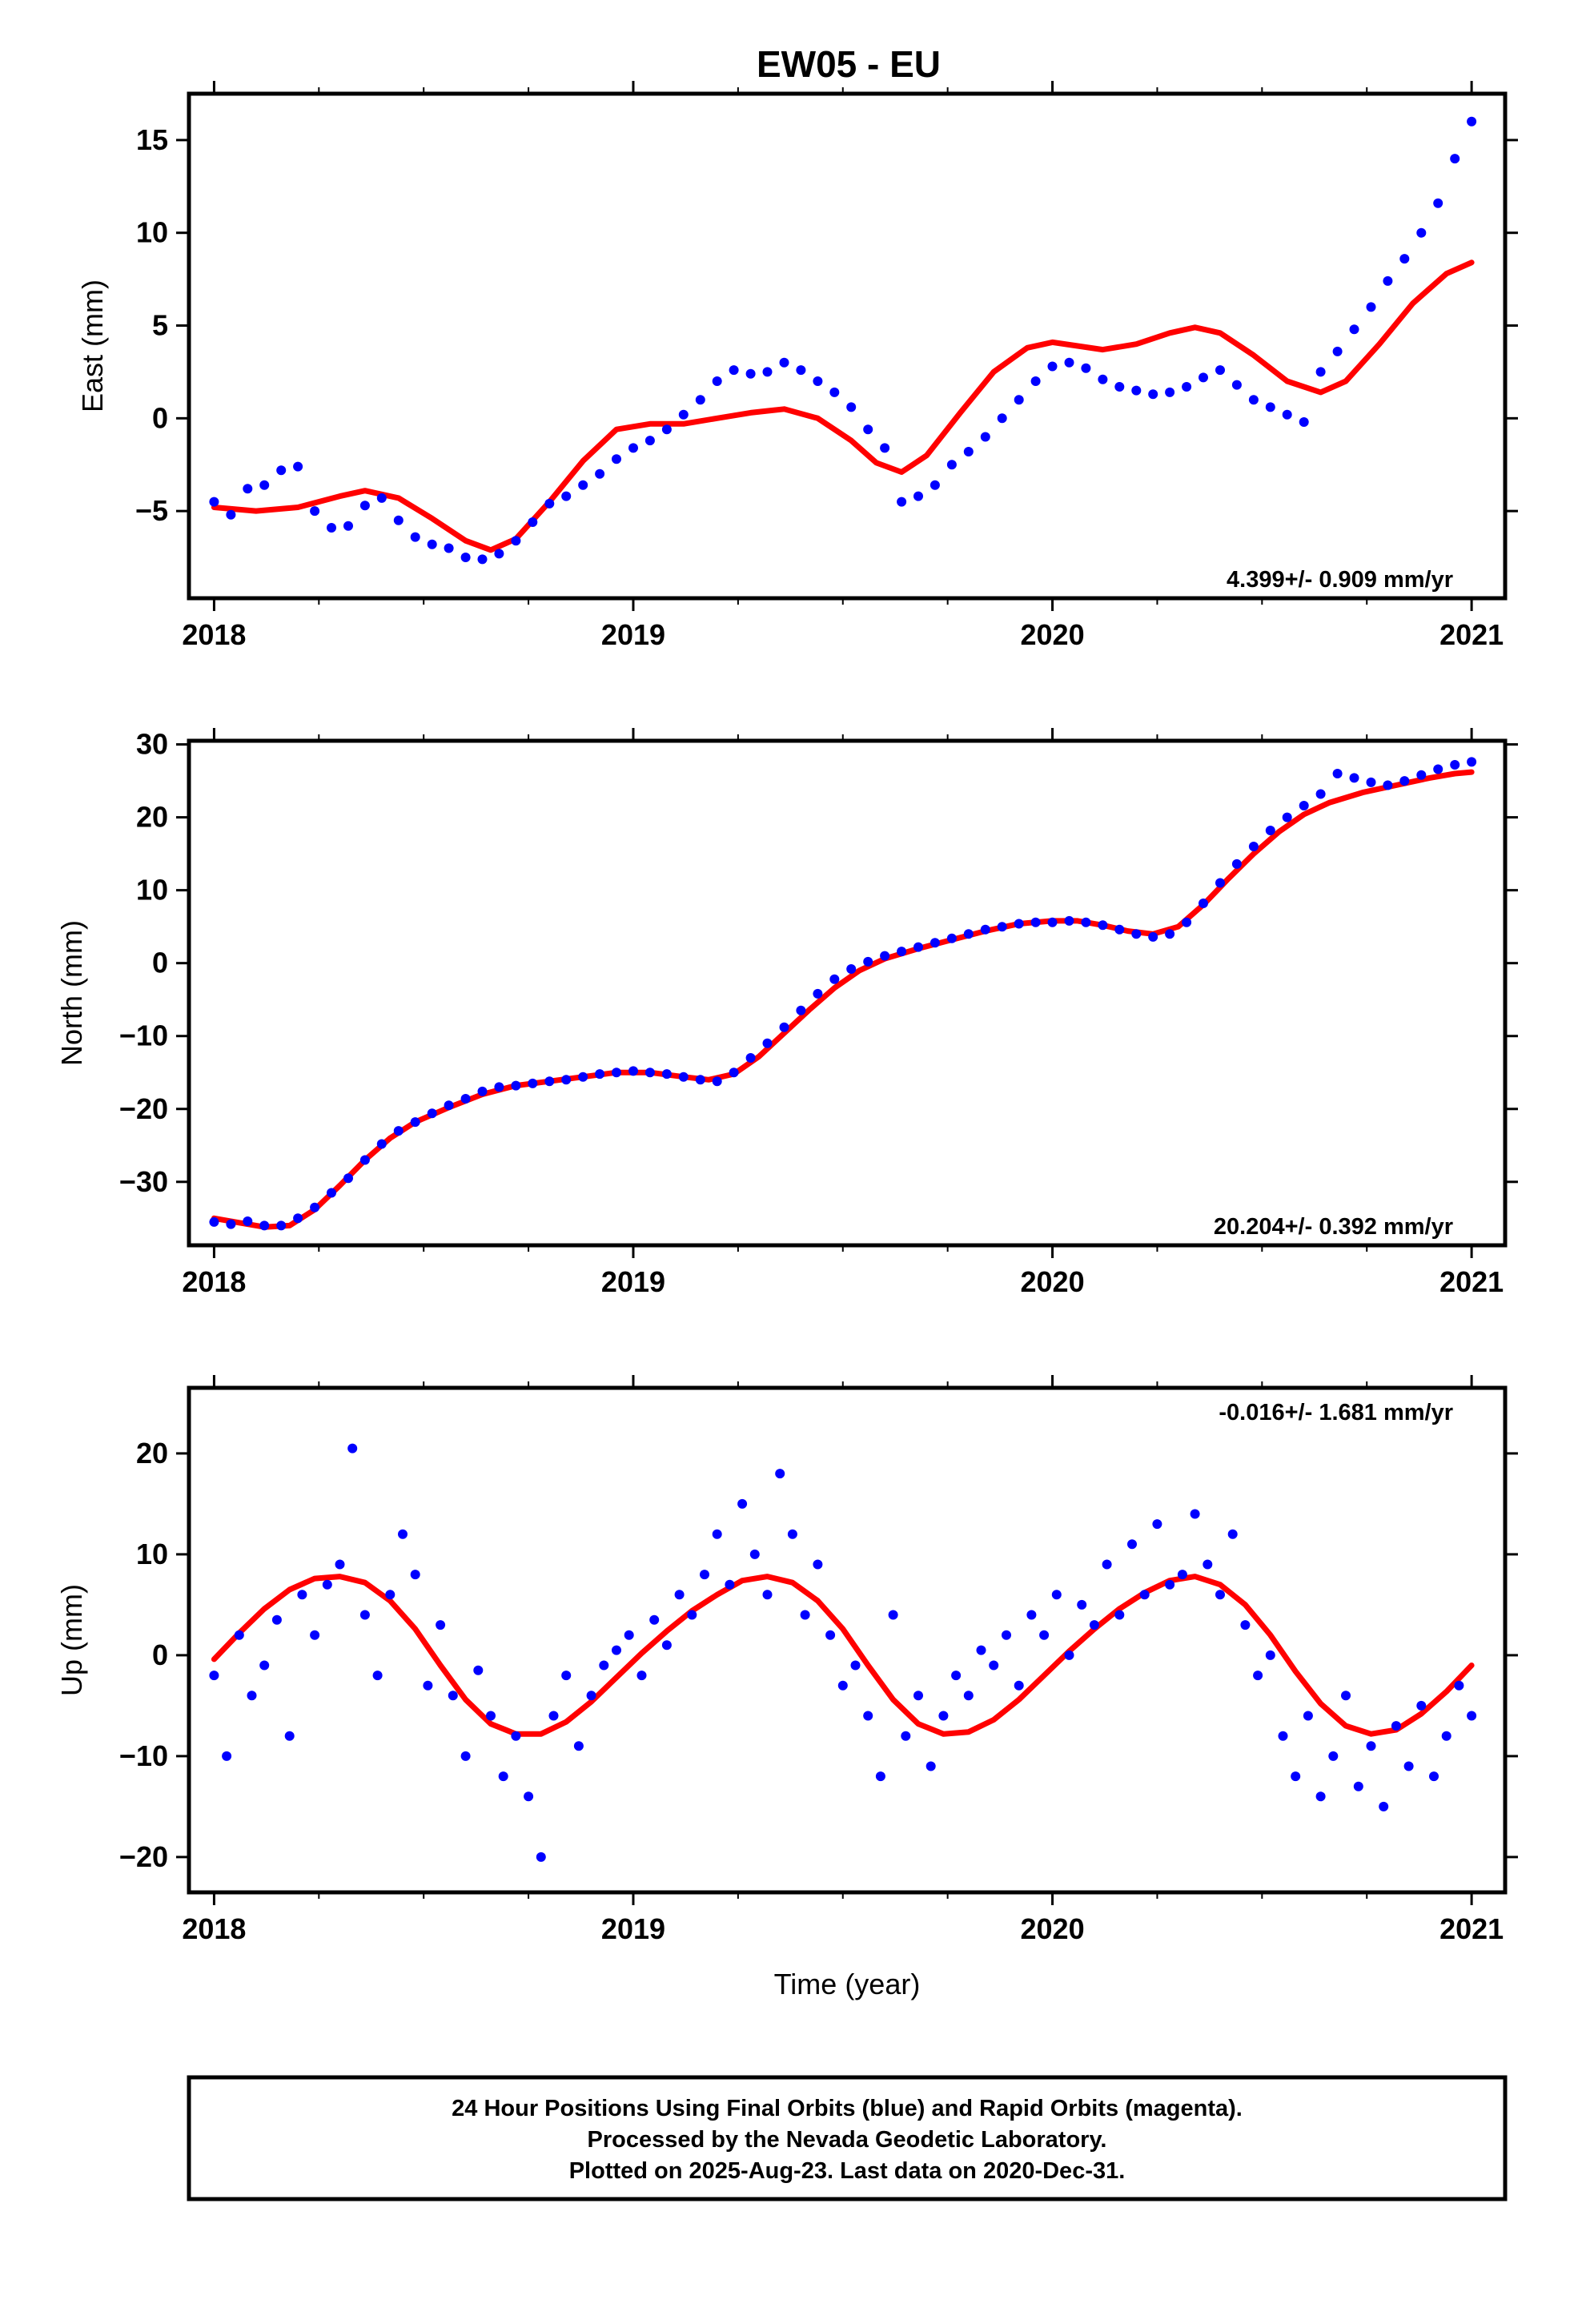 The width and height of the screenshot is (1582, 2324). Describe the element at coordinates (1333, 1227) in the screenshot. I see `panel-north-rate: 20.204+/- 0.392 mm/yr` at that location.